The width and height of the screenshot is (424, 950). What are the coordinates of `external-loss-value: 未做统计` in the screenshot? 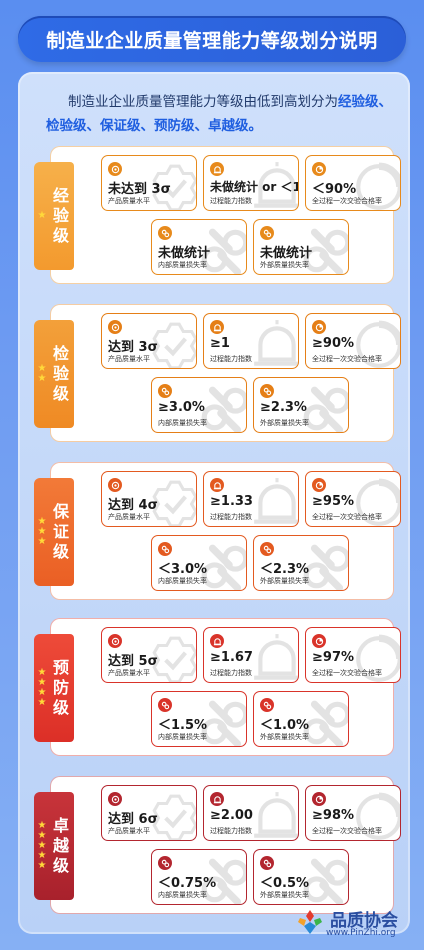 It's located at (286, 253).